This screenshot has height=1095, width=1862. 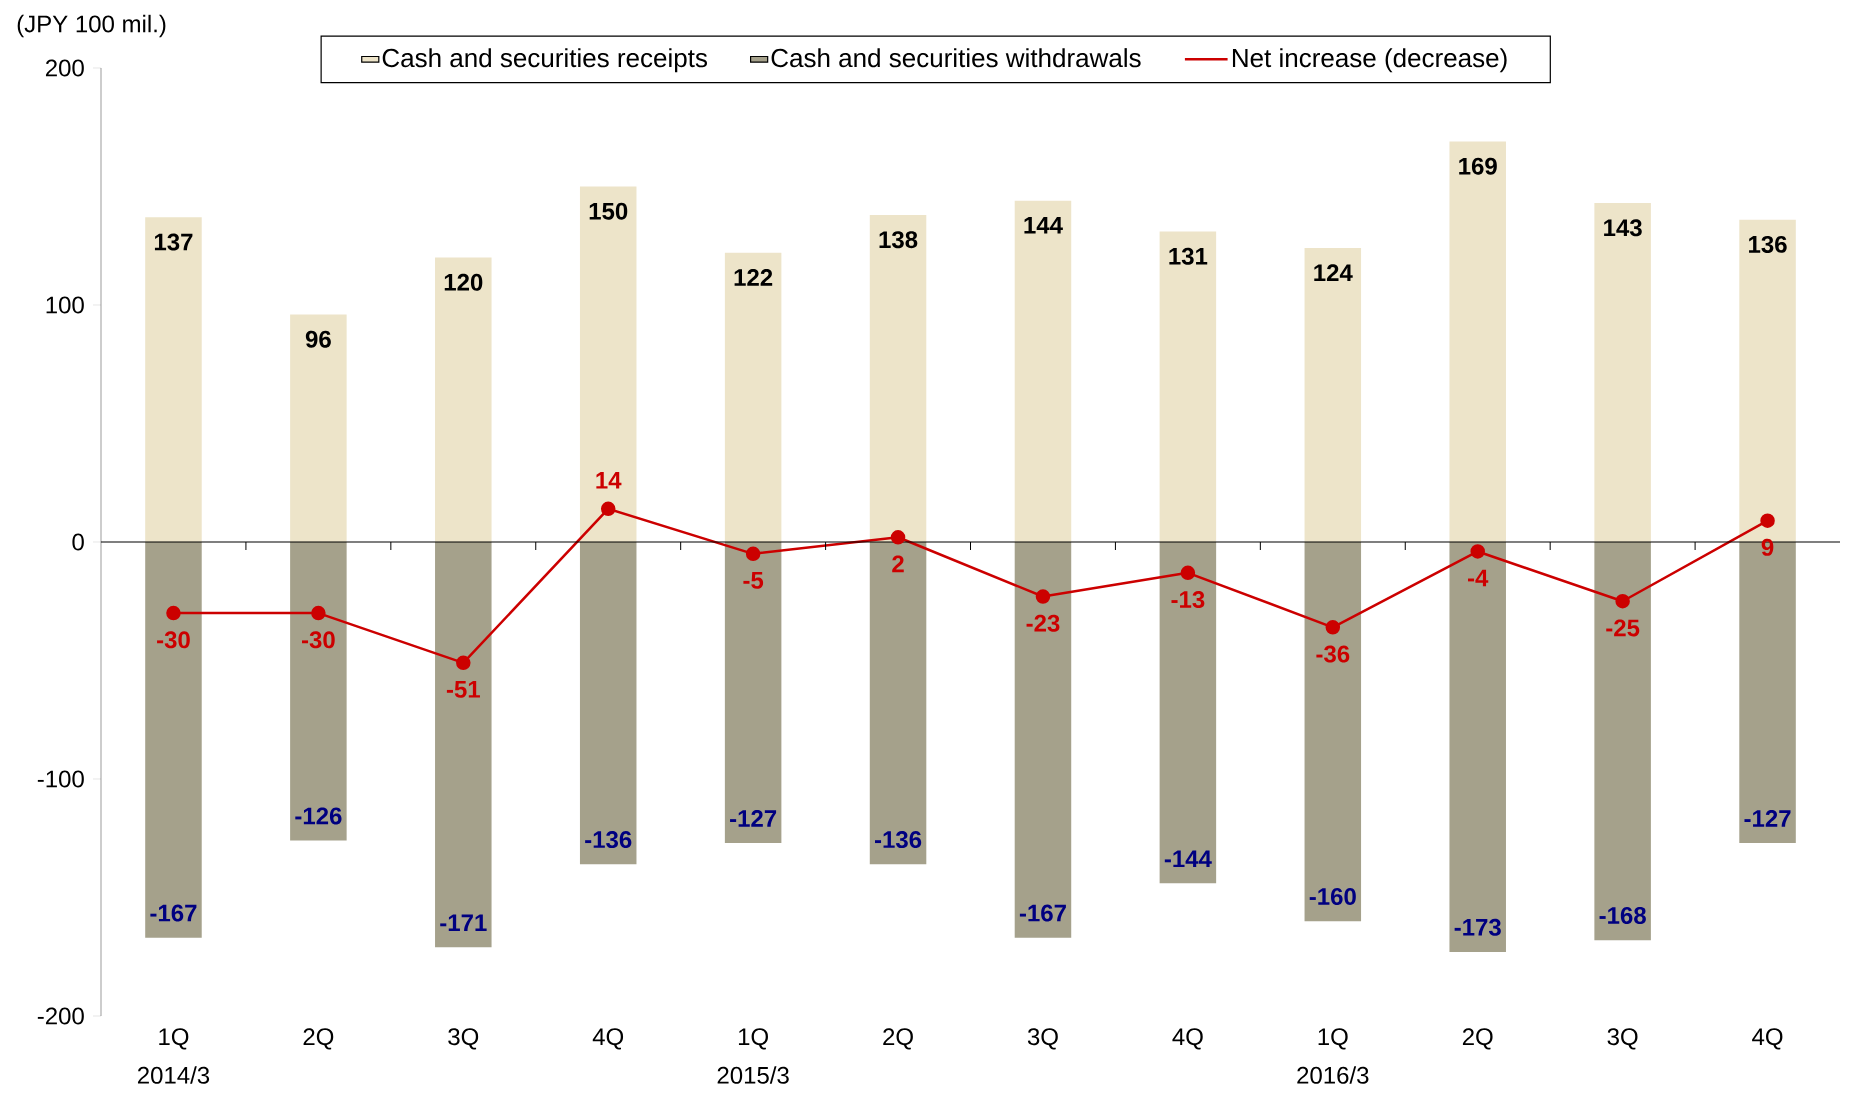 What do you see at coordinates (60, 779) in the screenshot?
I see `y-tick-label: -100` at bounding box center [60, 779].